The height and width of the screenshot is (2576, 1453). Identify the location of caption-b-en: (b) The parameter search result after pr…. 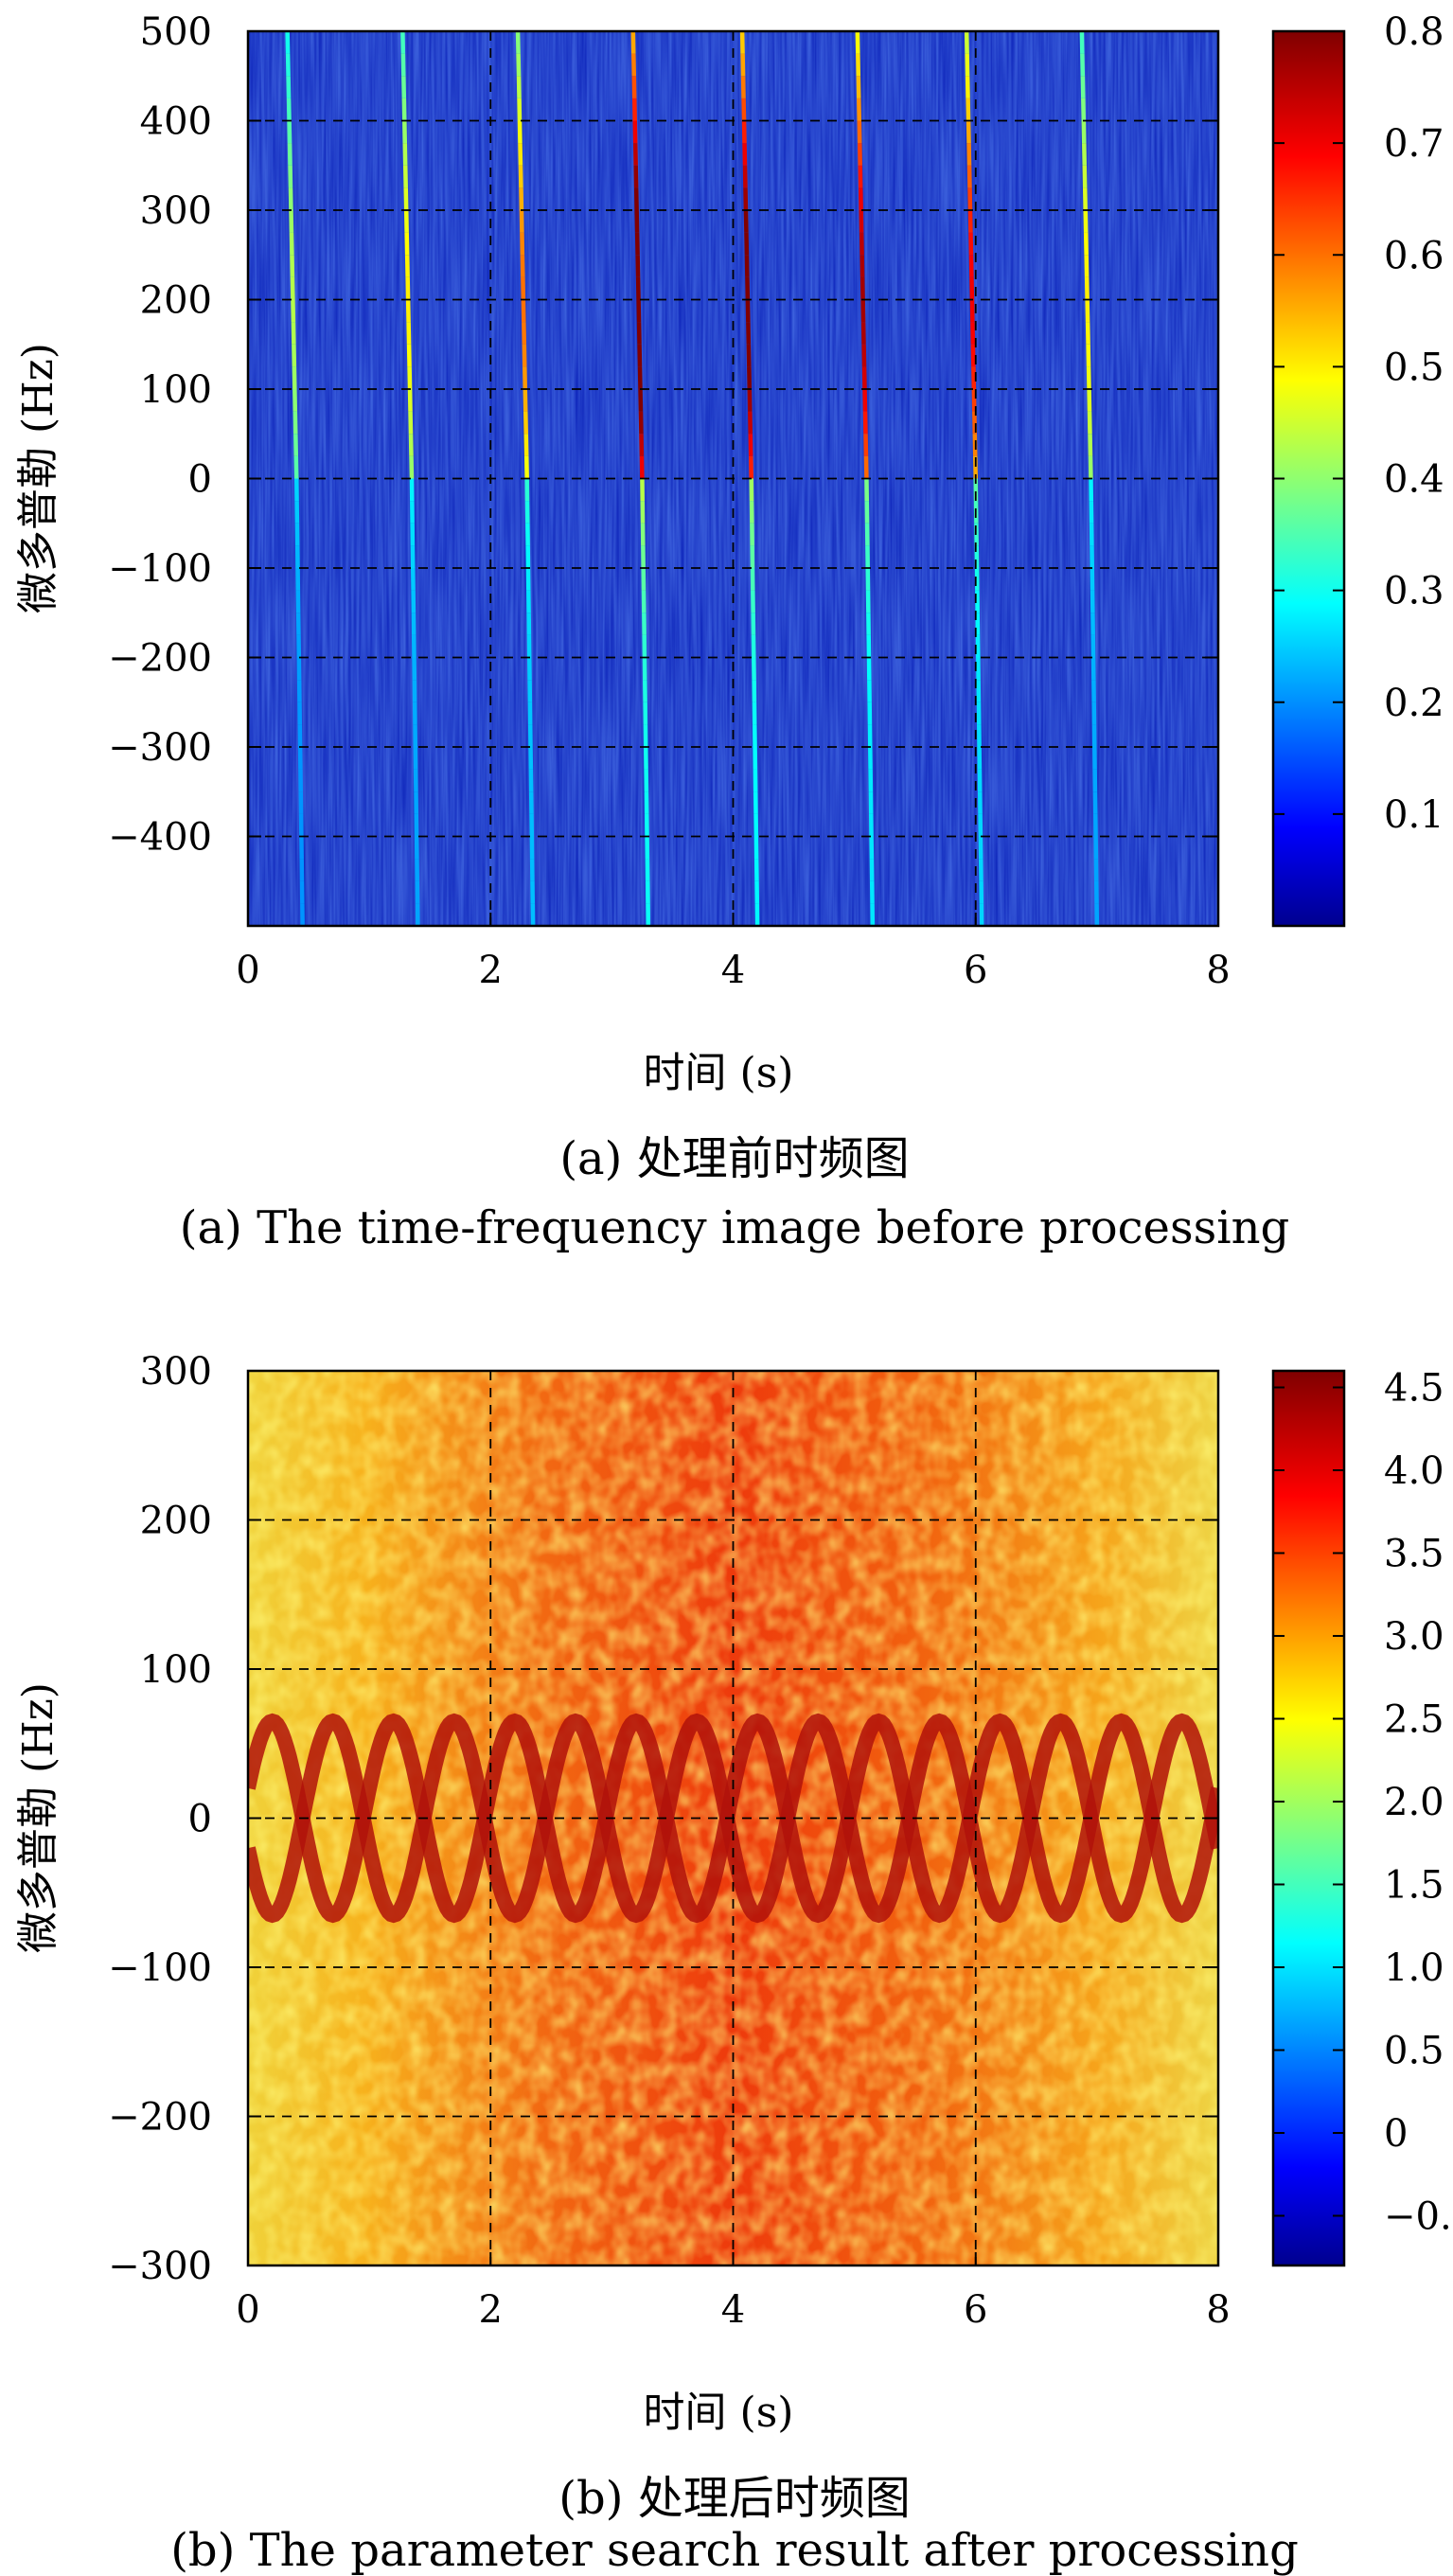
(734, 2550).